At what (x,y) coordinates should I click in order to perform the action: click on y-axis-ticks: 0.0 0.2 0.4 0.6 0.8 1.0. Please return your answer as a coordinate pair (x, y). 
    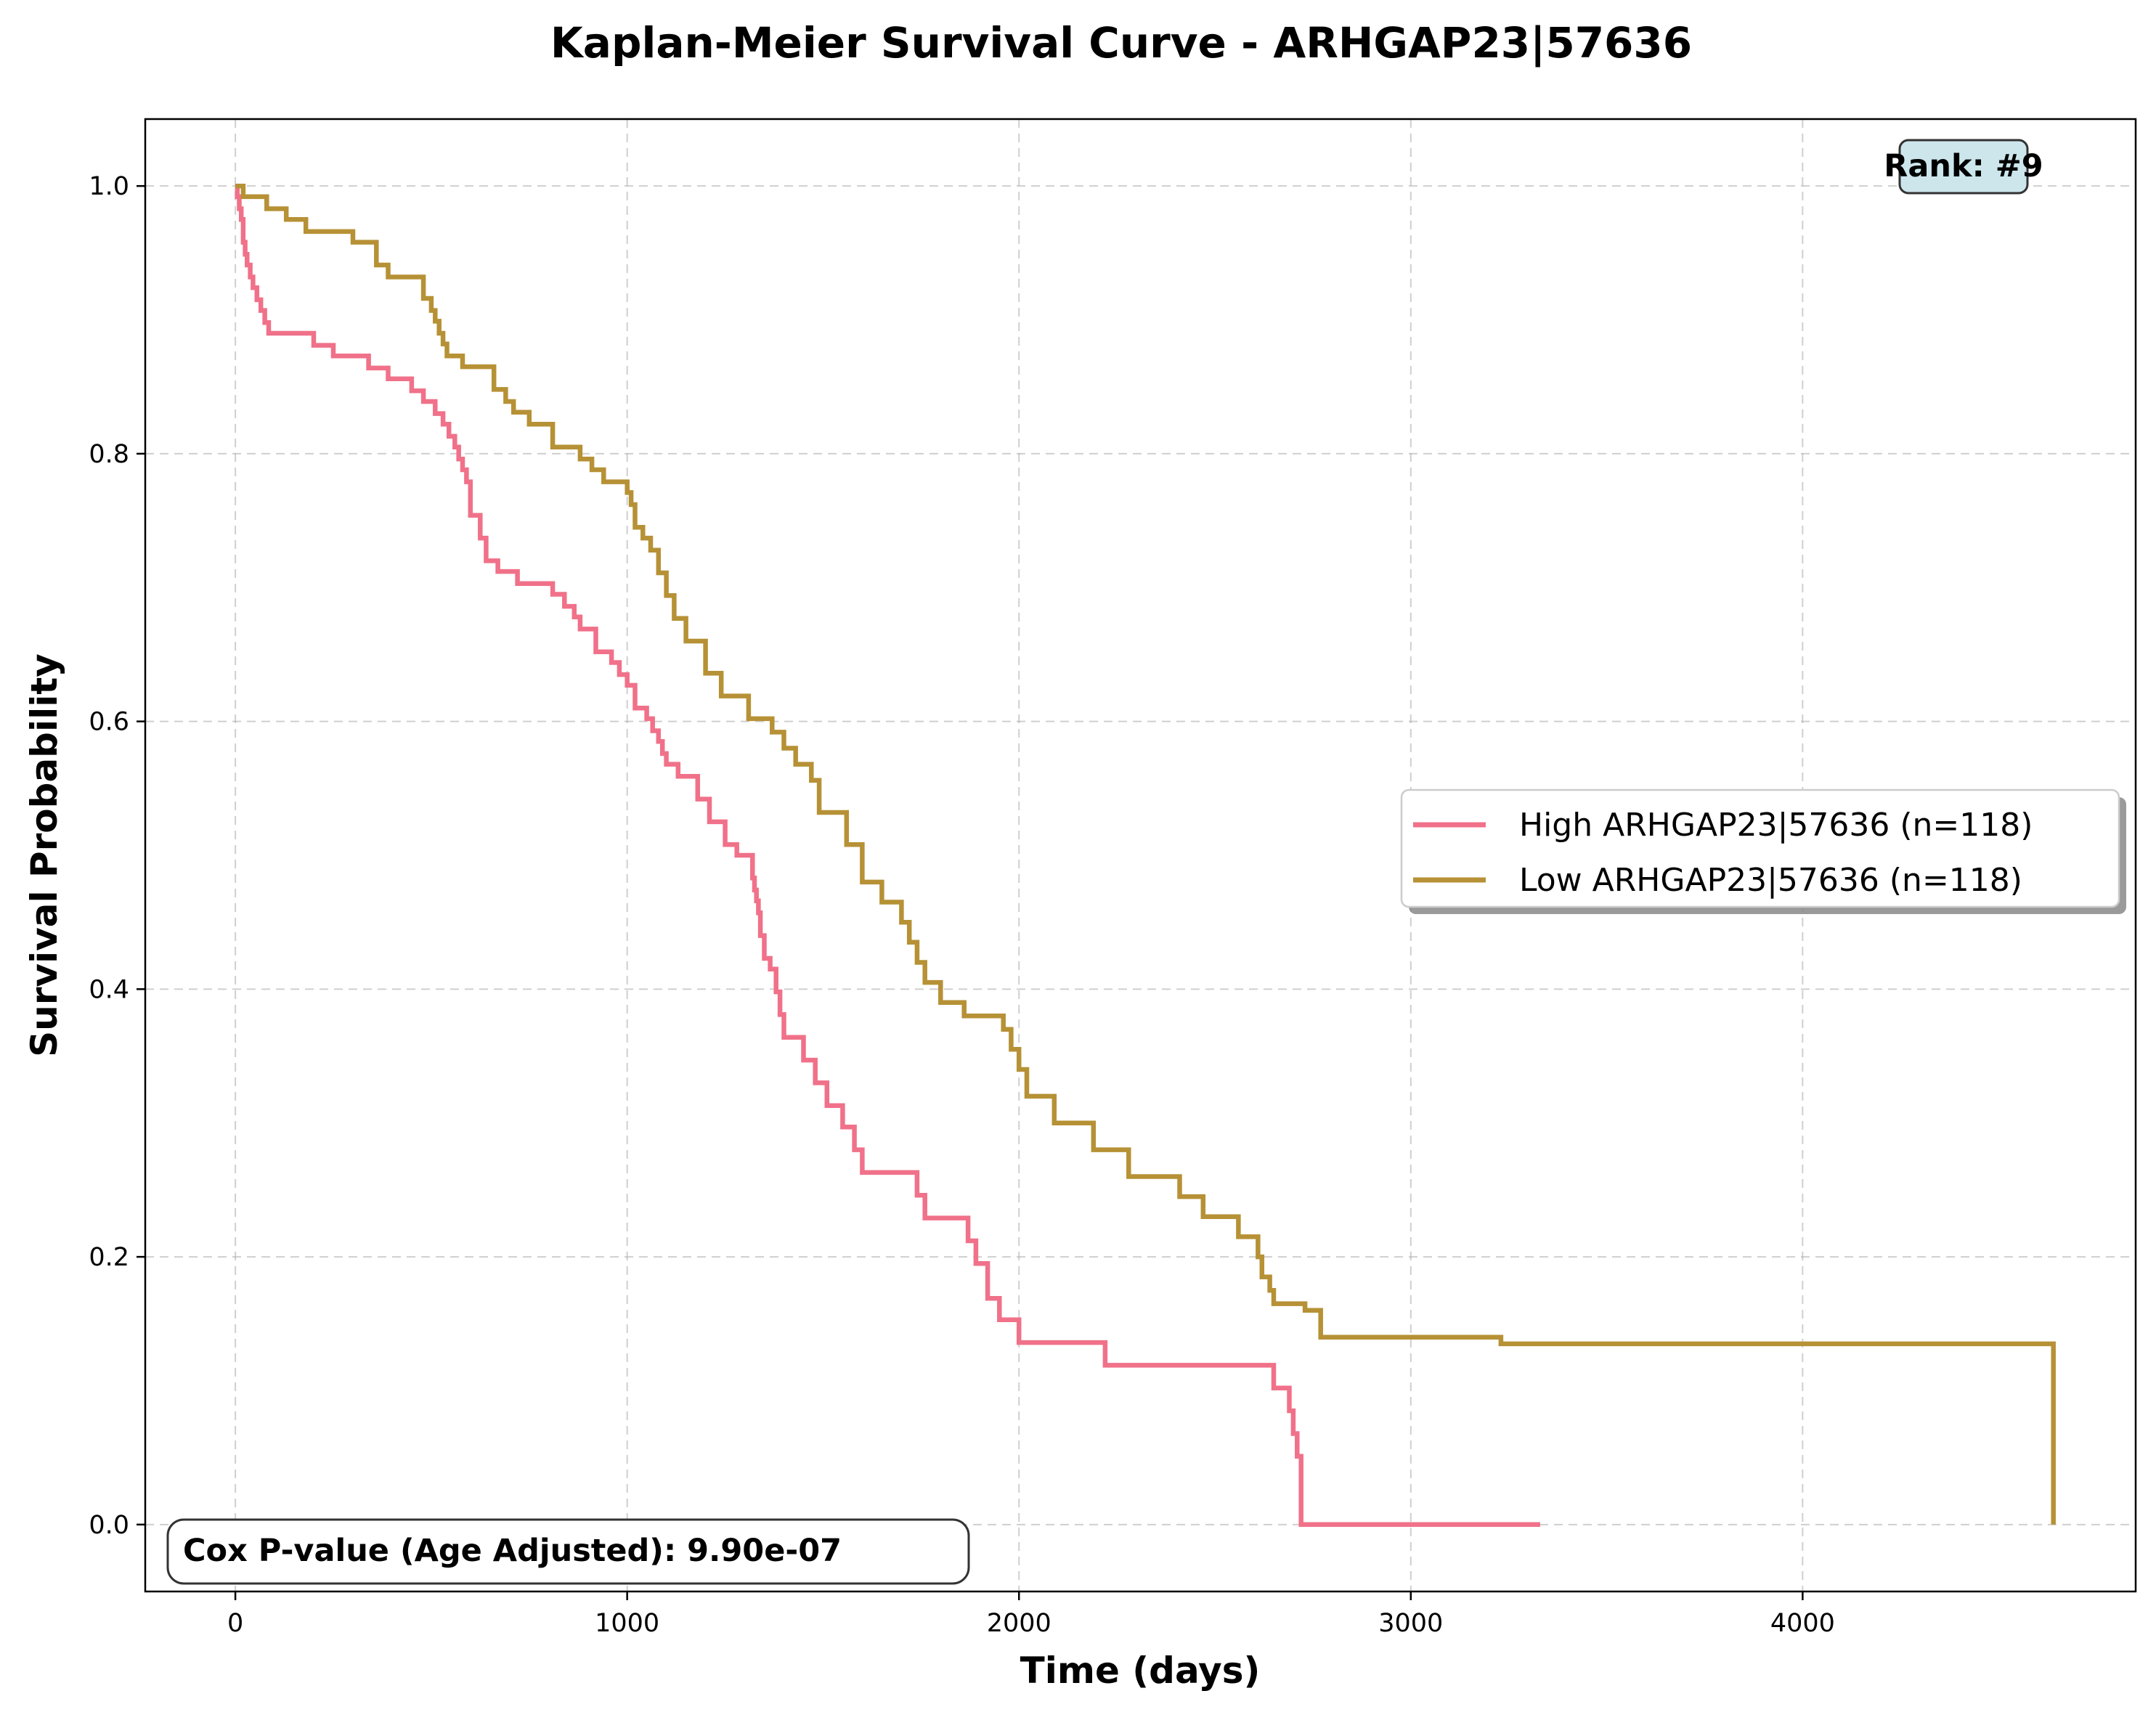
    Looking at the image, I should click on (117, 856).